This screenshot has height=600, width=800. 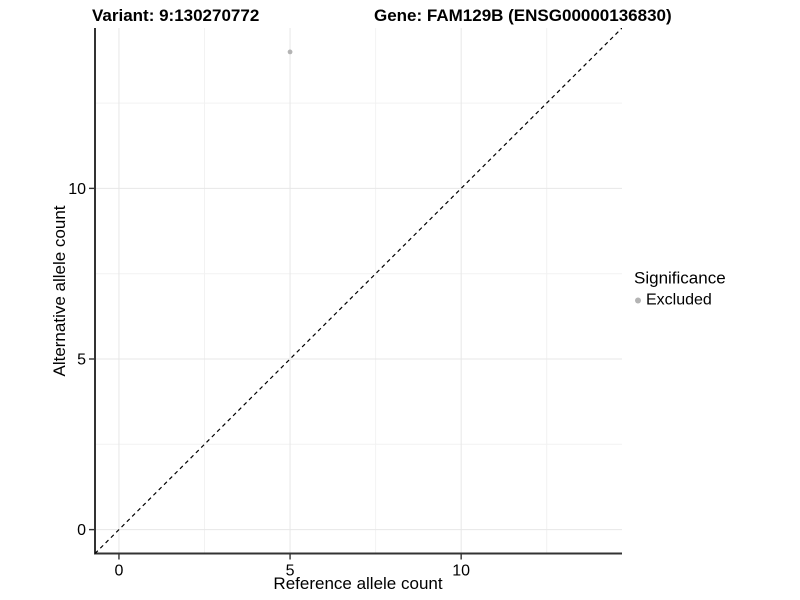 I want to click on y-tick-label: 5, so click(x=81, y=359).